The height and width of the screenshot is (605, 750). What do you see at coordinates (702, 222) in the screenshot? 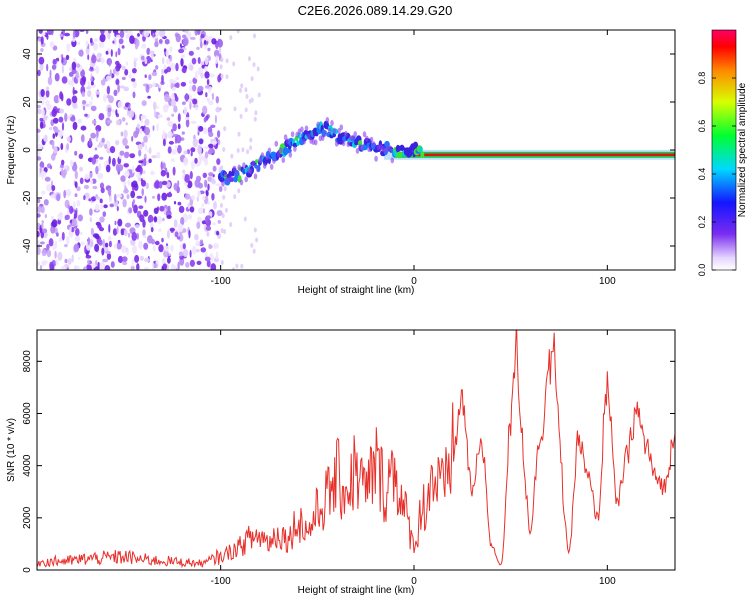
I see `colorbar-tick-label: 0.2` at bounding box center [702, 222].